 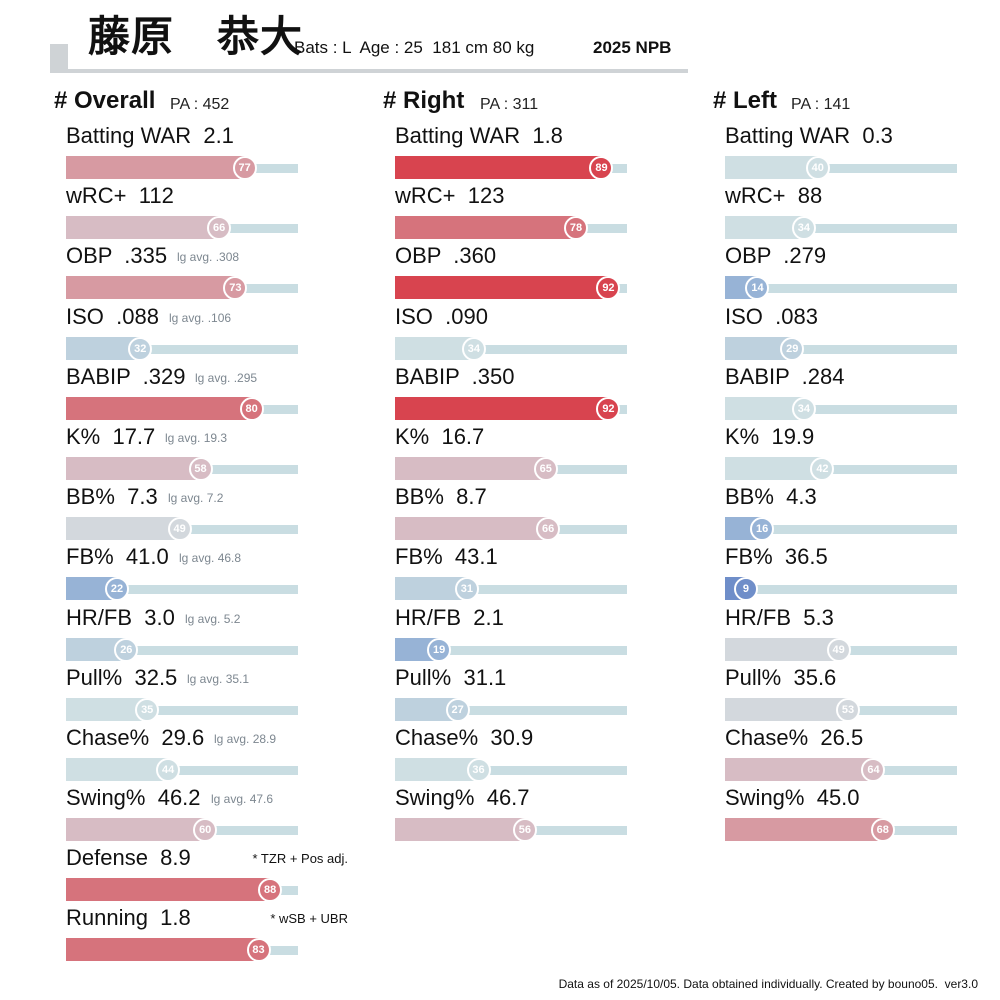 I want to click on percentile-badge: 66, so click(x=548, y=529).